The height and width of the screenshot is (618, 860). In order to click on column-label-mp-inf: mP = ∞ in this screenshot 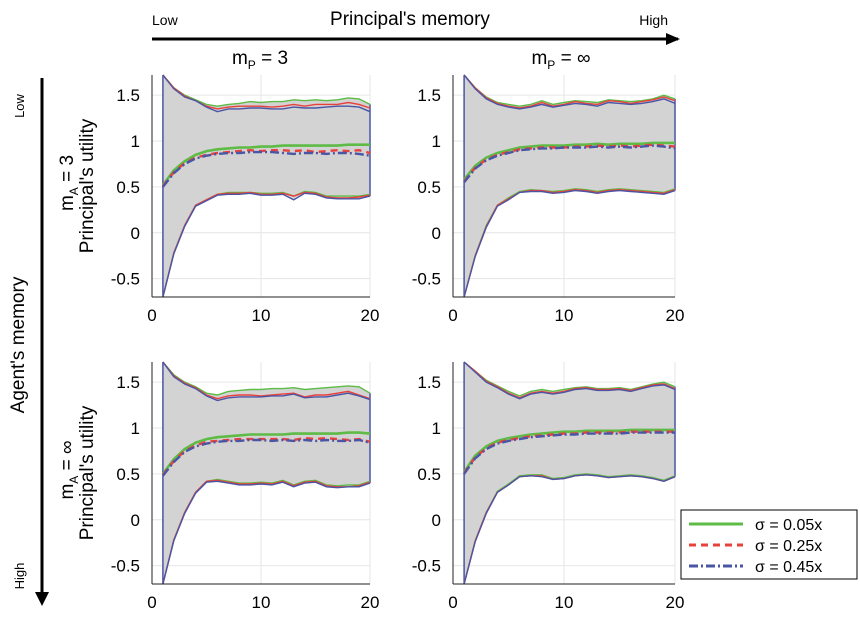, I will do `click(560, 60)`.